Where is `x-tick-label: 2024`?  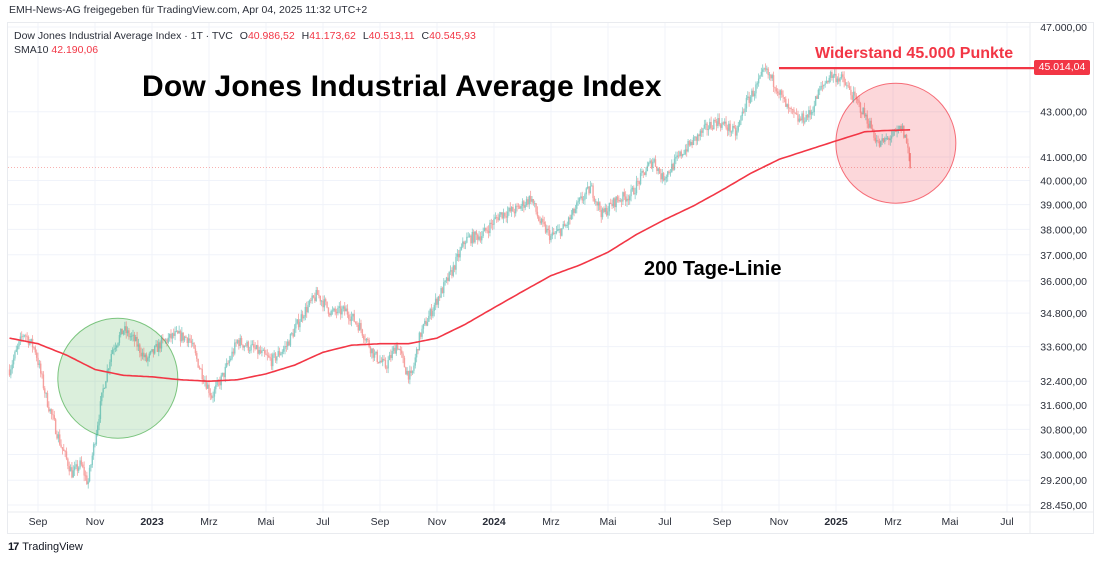
x-tick-label: 2024 is located at coordinates (494, 522).